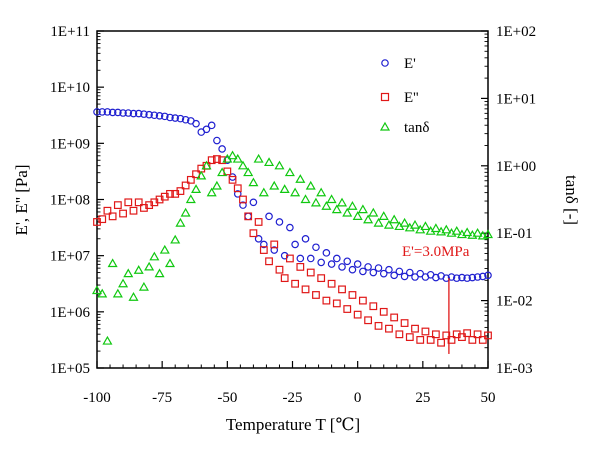  I want to click on y-axis-title: E', E'' [Pa], so click(21, 199).